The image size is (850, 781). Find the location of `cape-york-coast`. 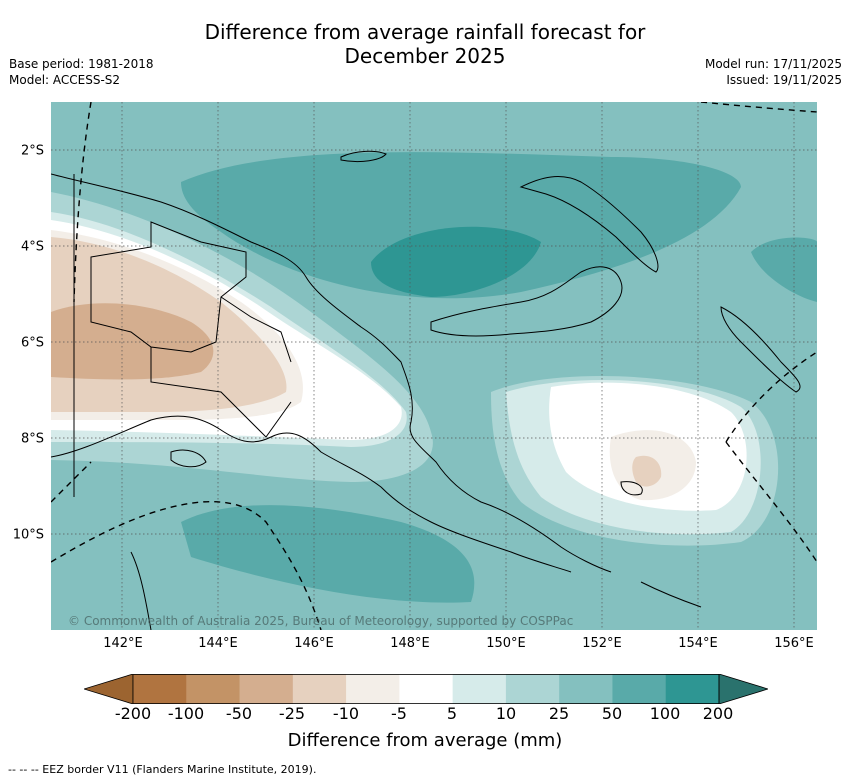

cape-york-coast is located at coordinates (141, 590).